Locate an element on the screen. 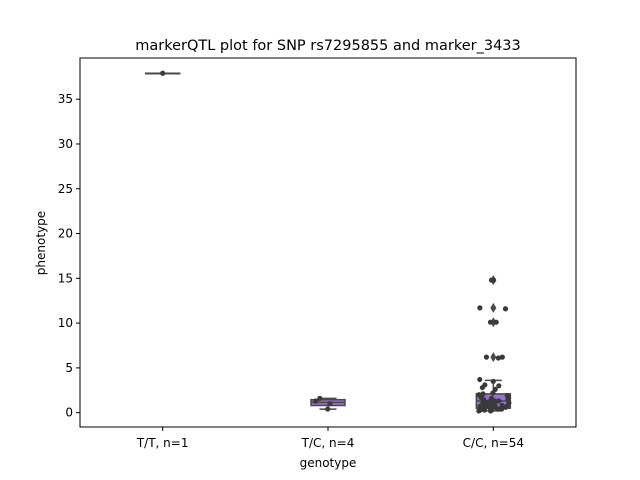  x-tick-label: C/C, n=54 is located at coordinates (493, 443).